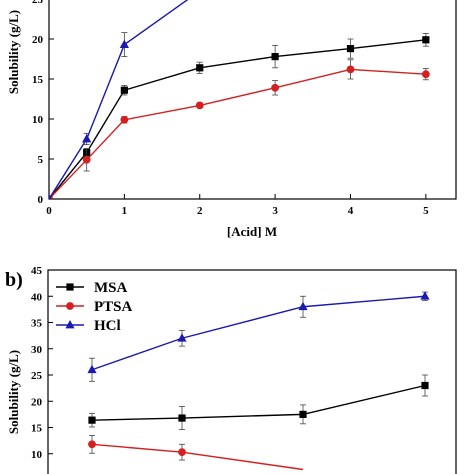 This screenshot has height=474, width=474. What do you see at coordinates (13, 392) in the screenshot?
I see `panel-b-ylabel: Solubility (g/L)` at bounding box center [13, 392].